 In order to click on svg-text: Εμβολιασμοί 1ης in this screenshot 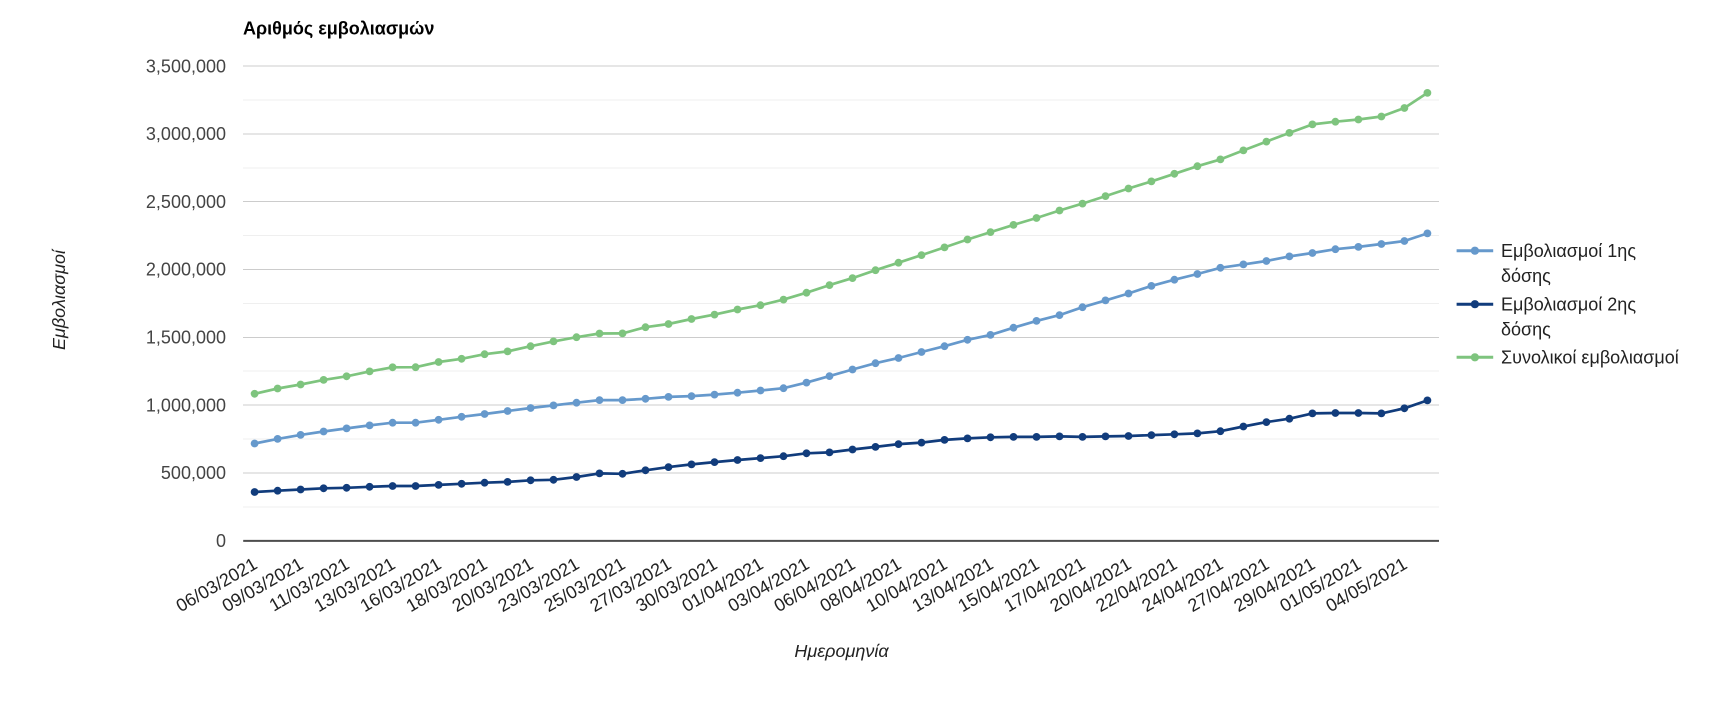, I will do `click(1568, 251)`.